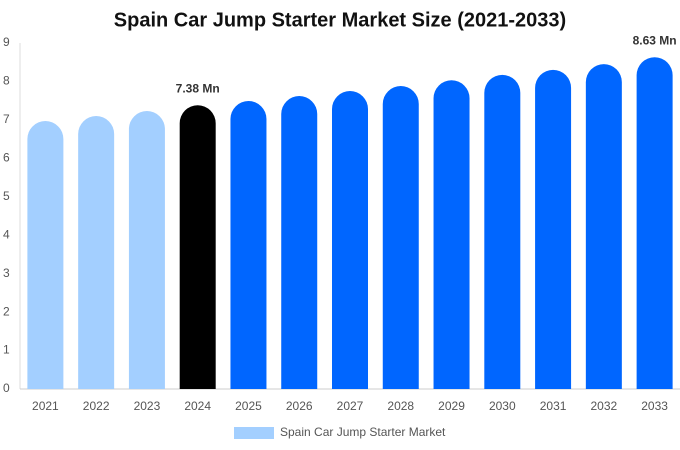 The height and width of the screenshot is (450, 680). Describe the element at coordinates (655, 40) in the screenshot. I see `value-label: 8.63 Mn` at that location.